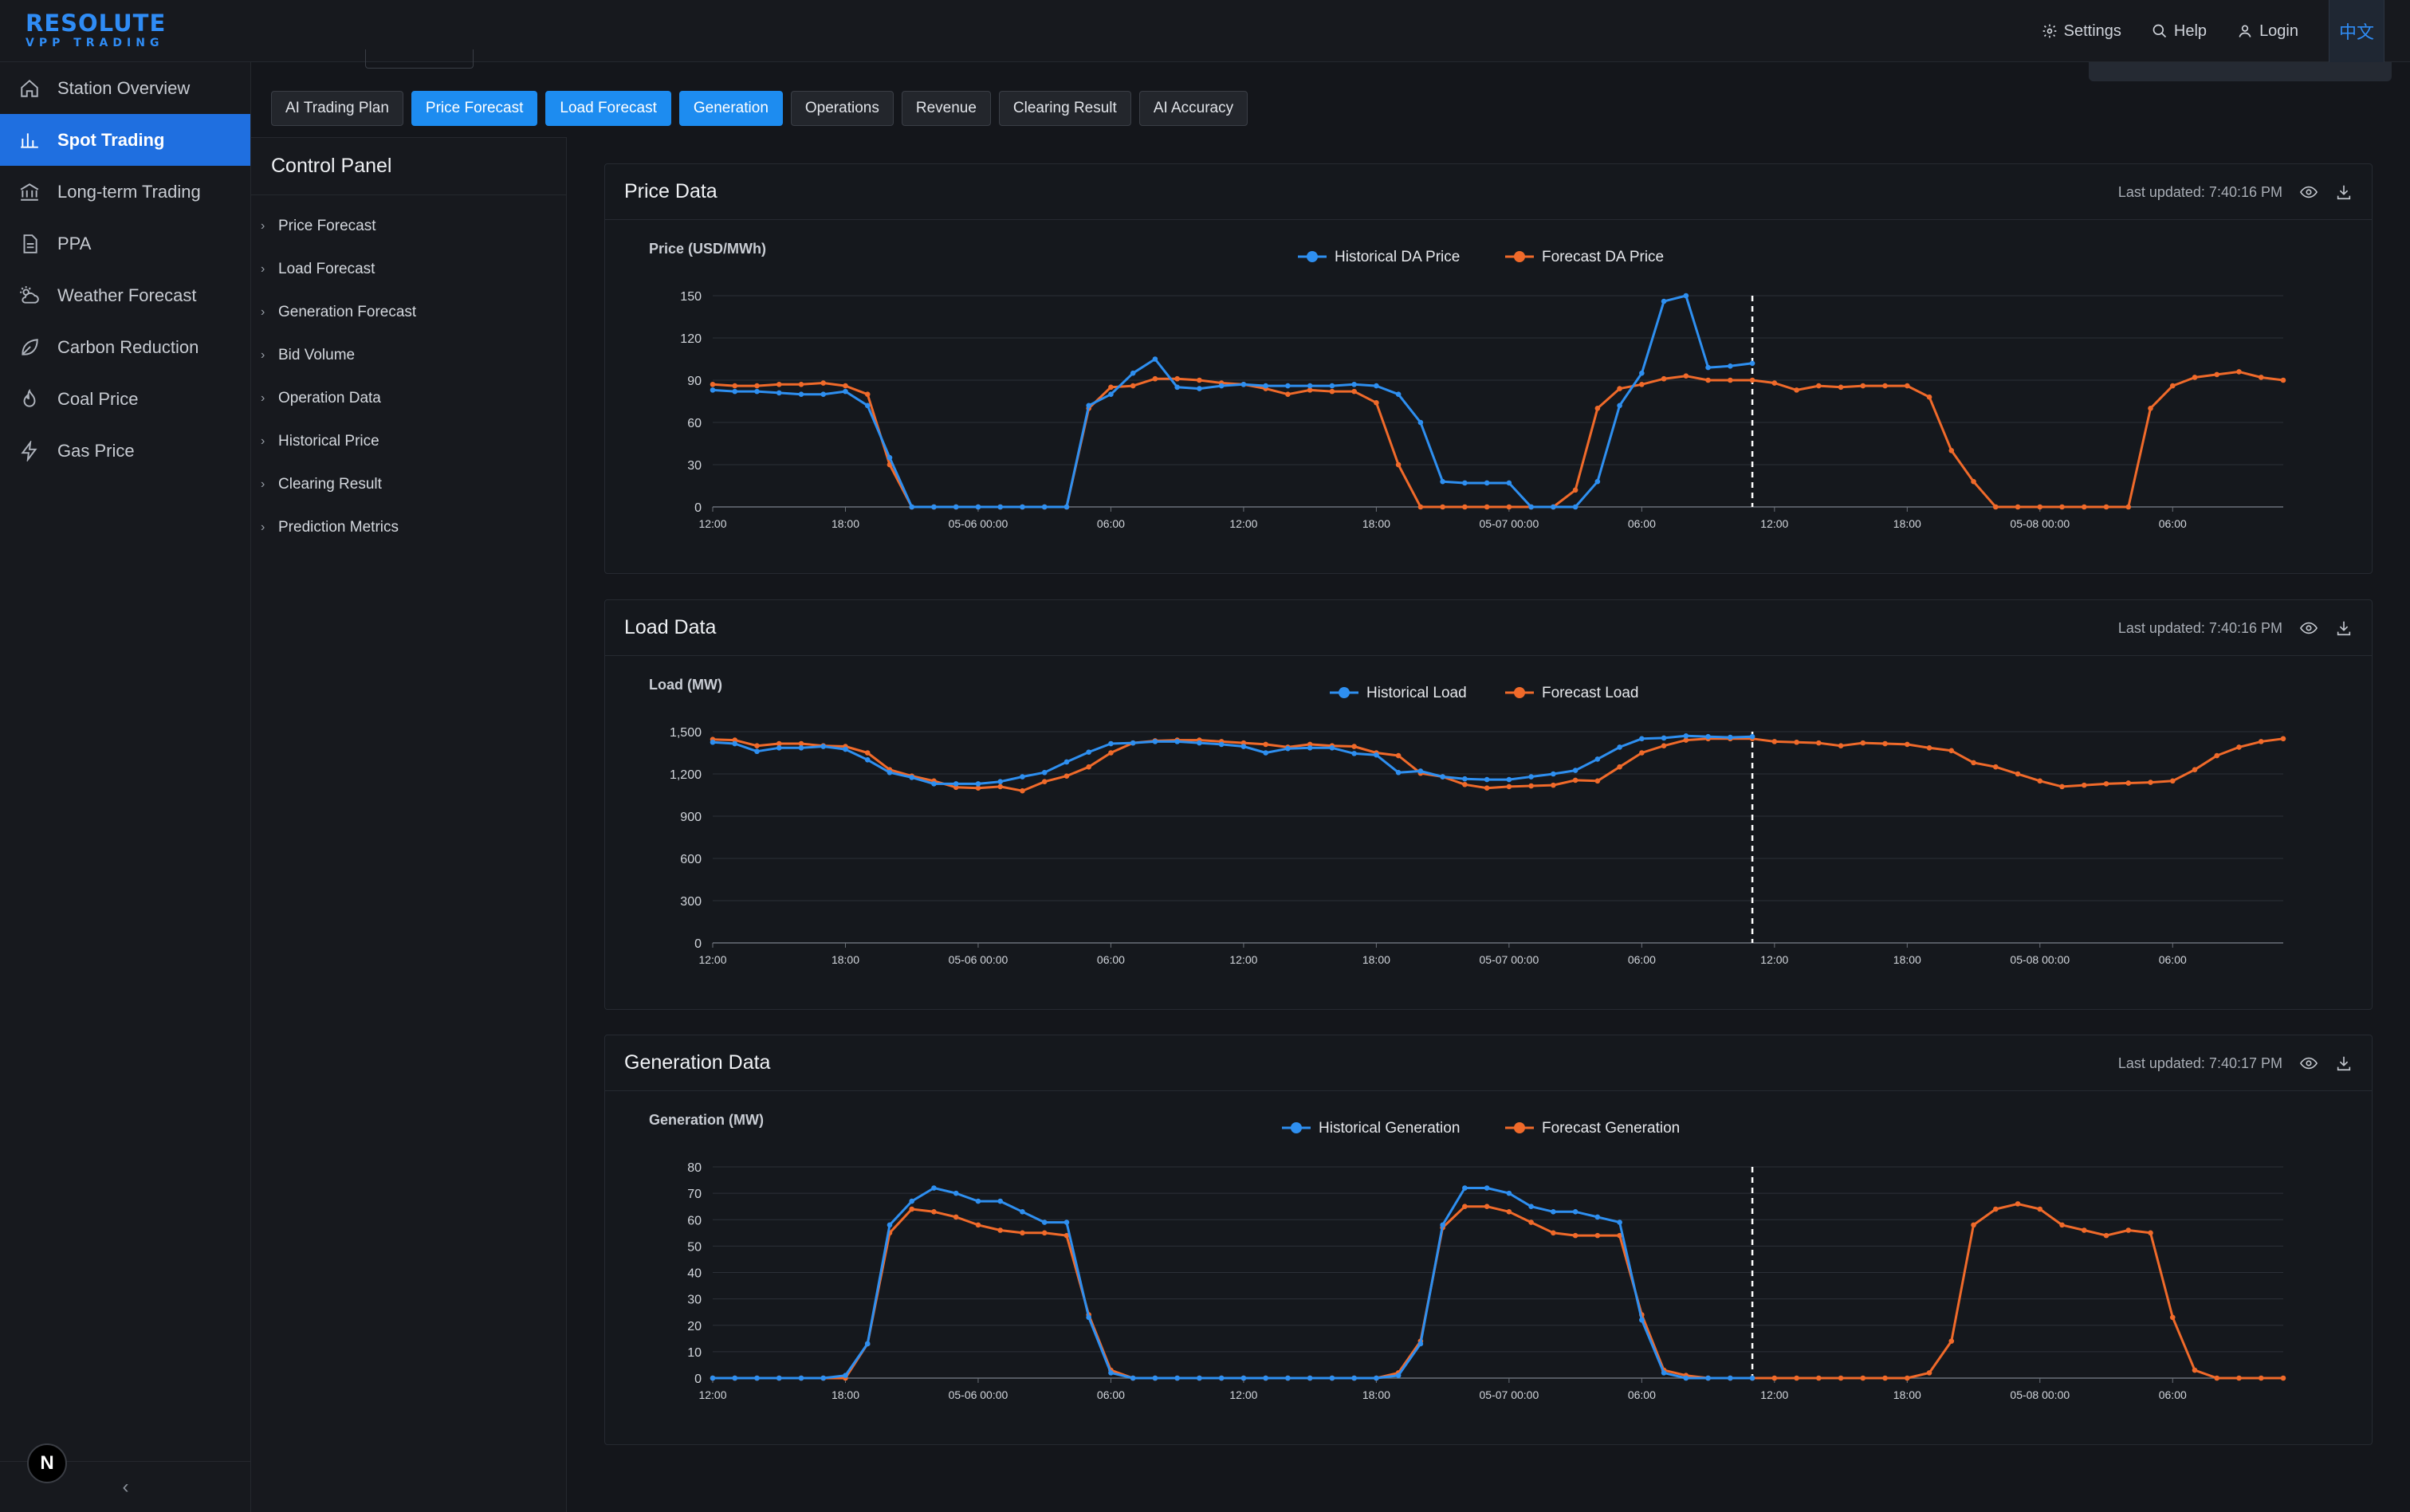 This screenshot has width=2410, height=1512. I want to click on cp-item-price-forecast: › Price Forecast, so click(408, 226).